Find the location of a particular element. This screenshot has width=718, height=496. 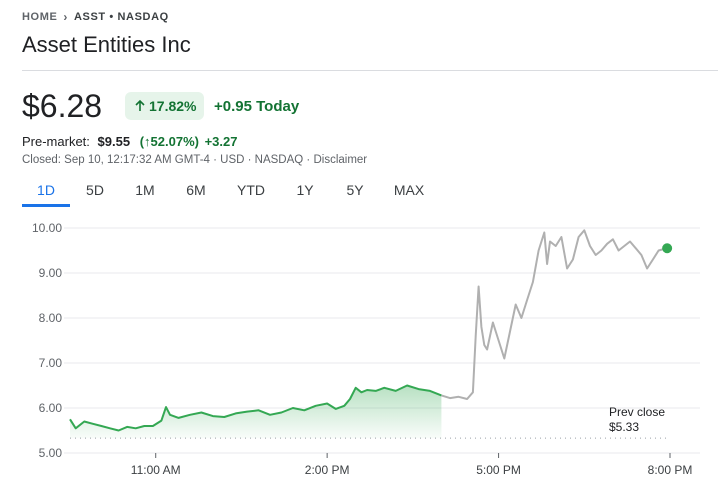

tab-1y: 1Y is located at coordinates (305, 190).